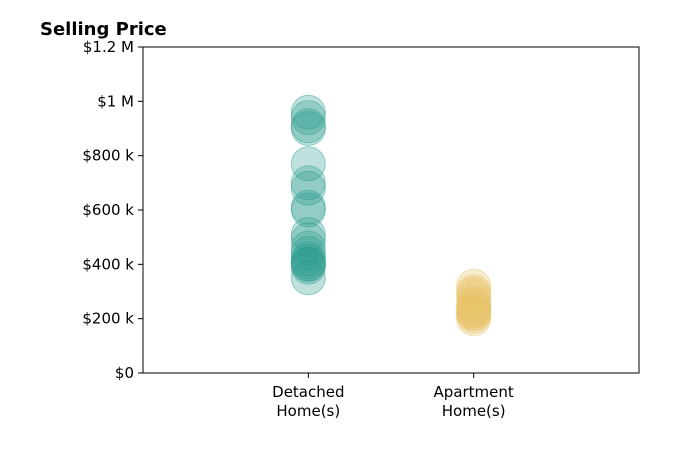 This screenshot has width=679, height=462. What do you see at coordinates (108, 210) in the screenshot?
I see `y-tick-label-3: $600 k` at bounding box center [108, 210].